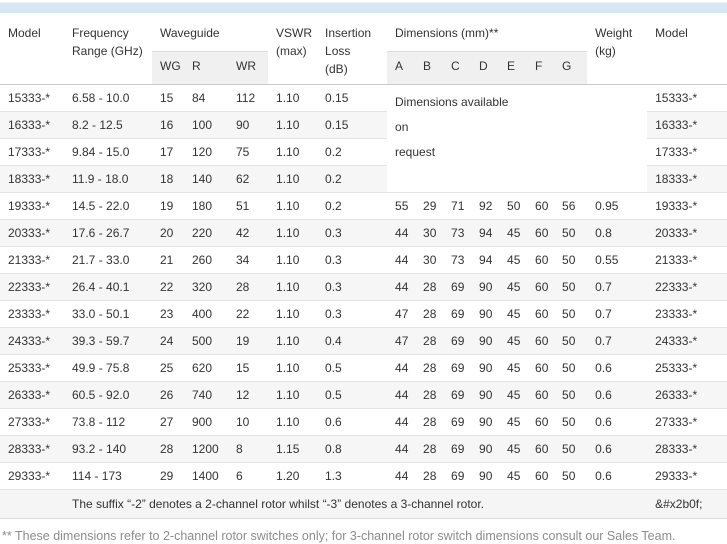 The height and width of the screenshot is (544, 727). Describe the element at coordinates (571, 206) in the screenshot. I see `cell-dim-g: 56` at that location.